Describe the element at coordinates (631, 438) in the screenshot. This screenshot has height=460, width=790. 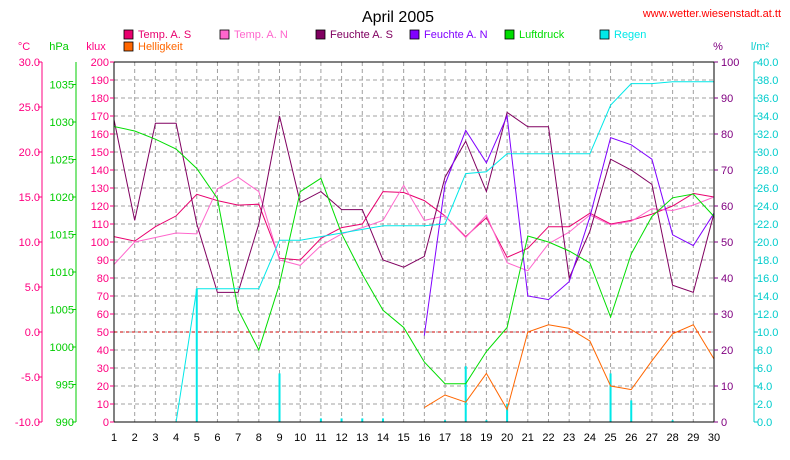
I see `x-tick-label: 26` at that location.